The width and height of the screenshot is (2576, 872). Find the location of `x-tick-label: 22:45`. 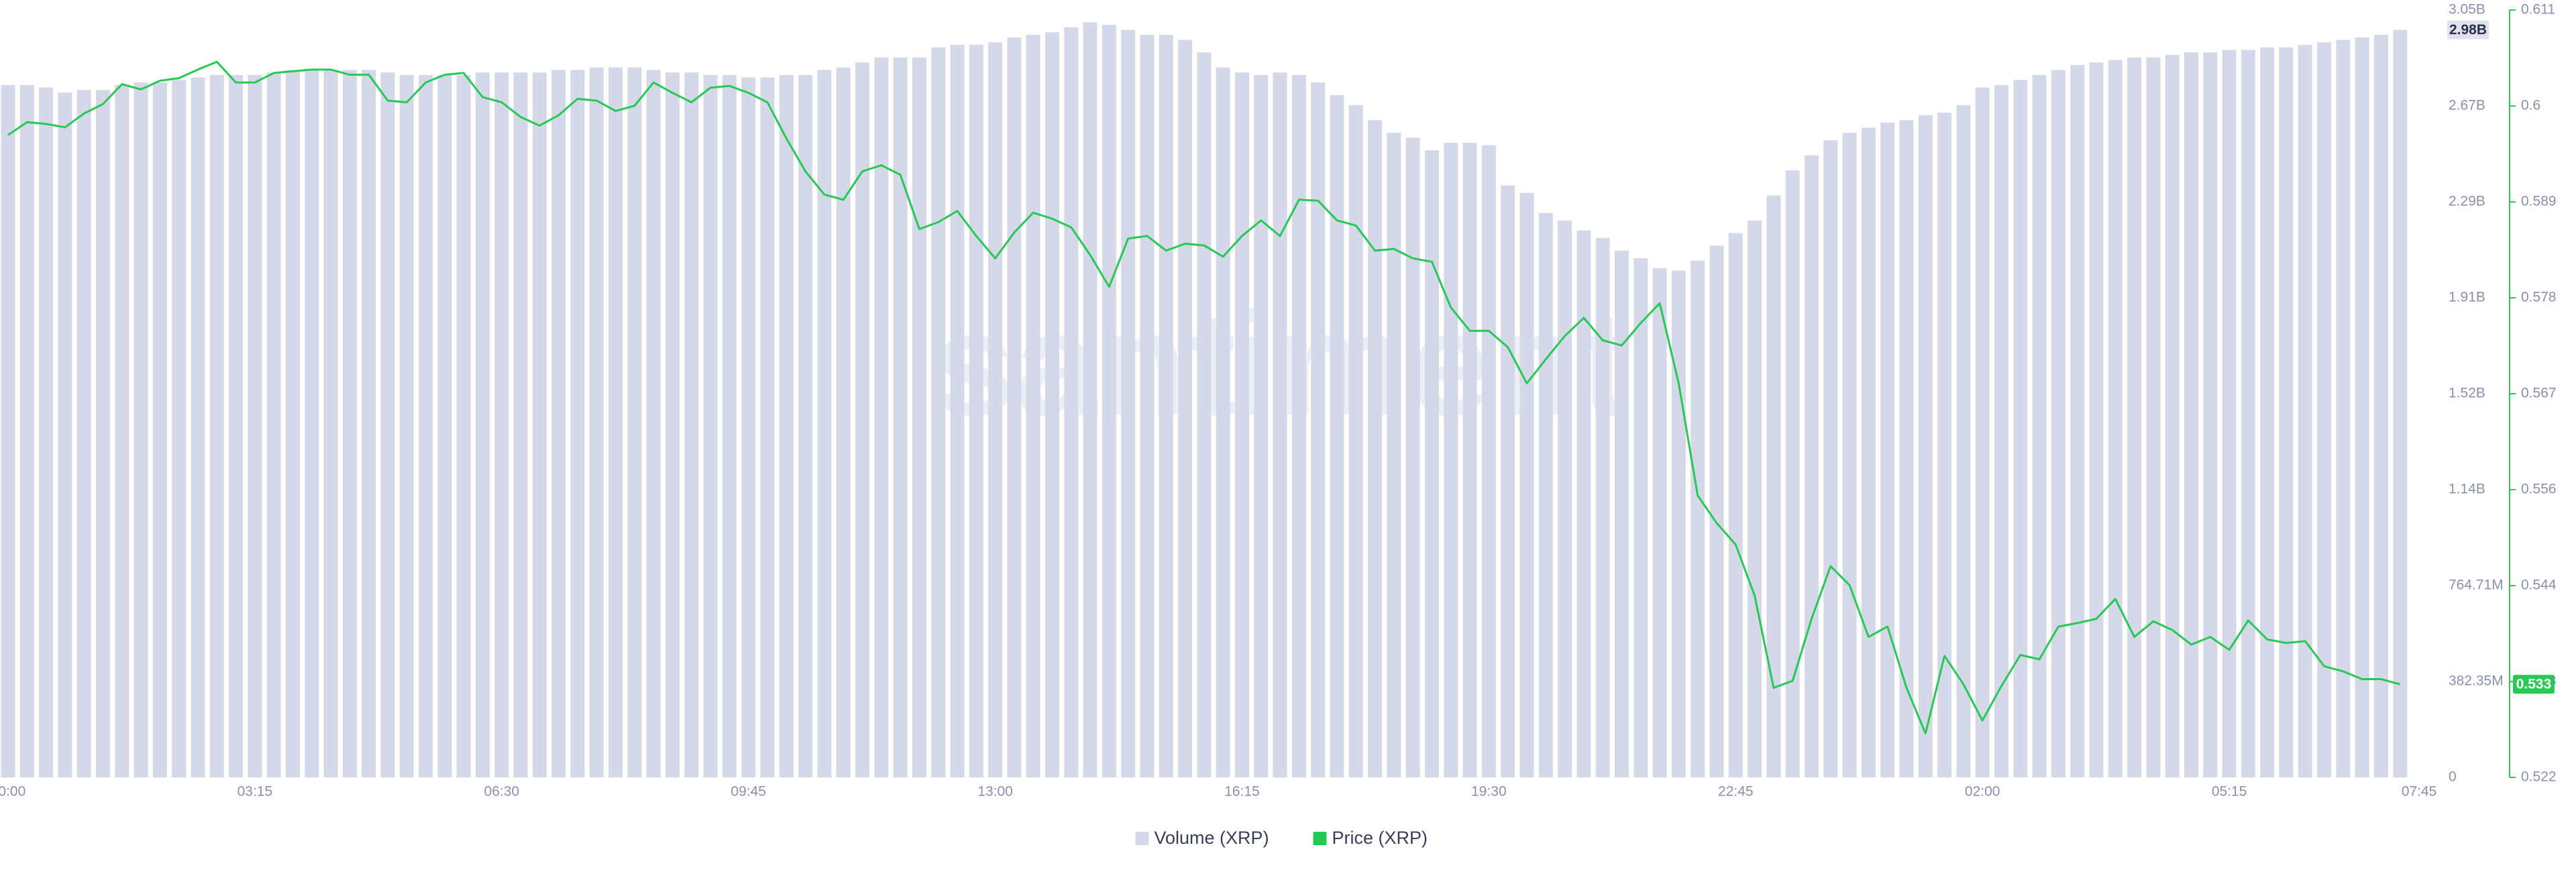

x-tick-label: 22:45 is located at coordinates (1736, 792).